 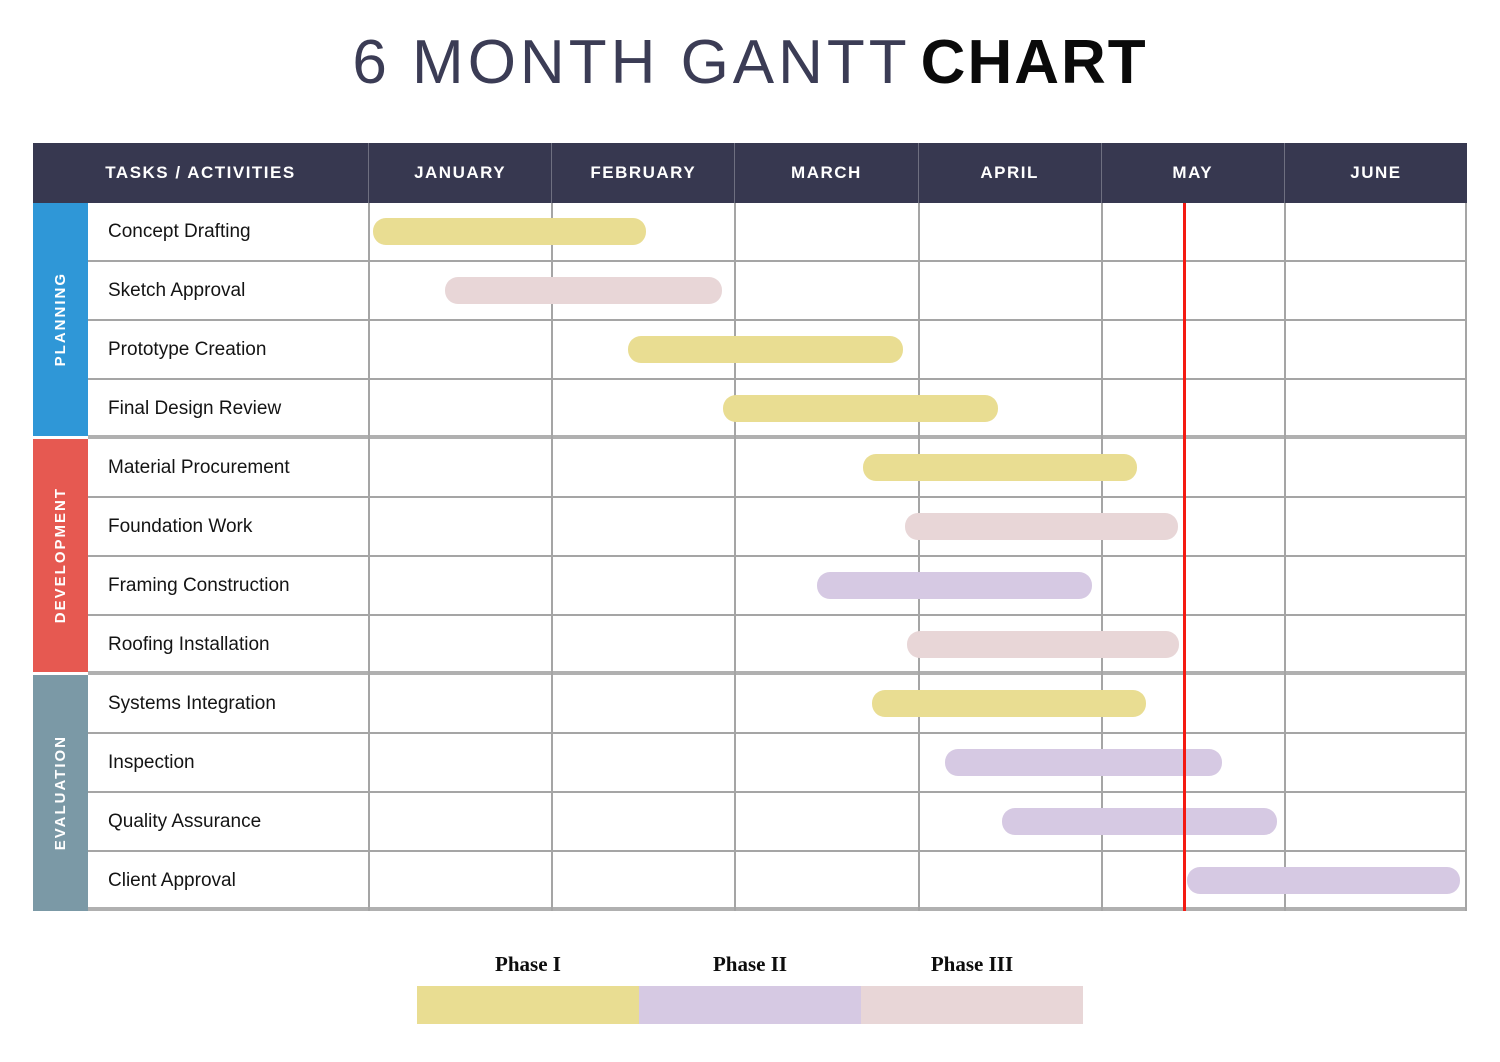 What do you see at coordinates (972, 964) in the screenshot?
I see `legend-label: Phase III` at bounding box center [972, 964].